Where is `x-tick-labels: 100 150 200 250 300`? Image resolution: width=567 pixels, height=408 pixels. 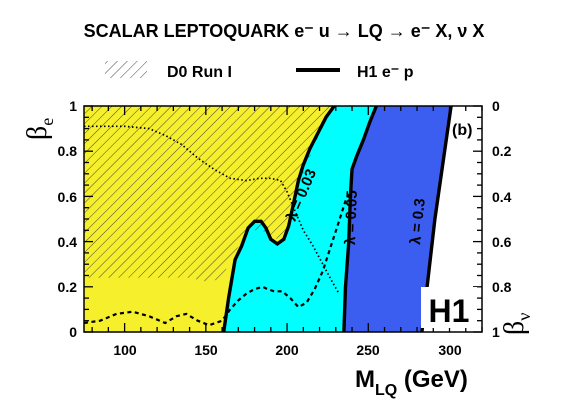
x-tick-labels: 100 150 200 250 300 is located at coordinates (287, 350).